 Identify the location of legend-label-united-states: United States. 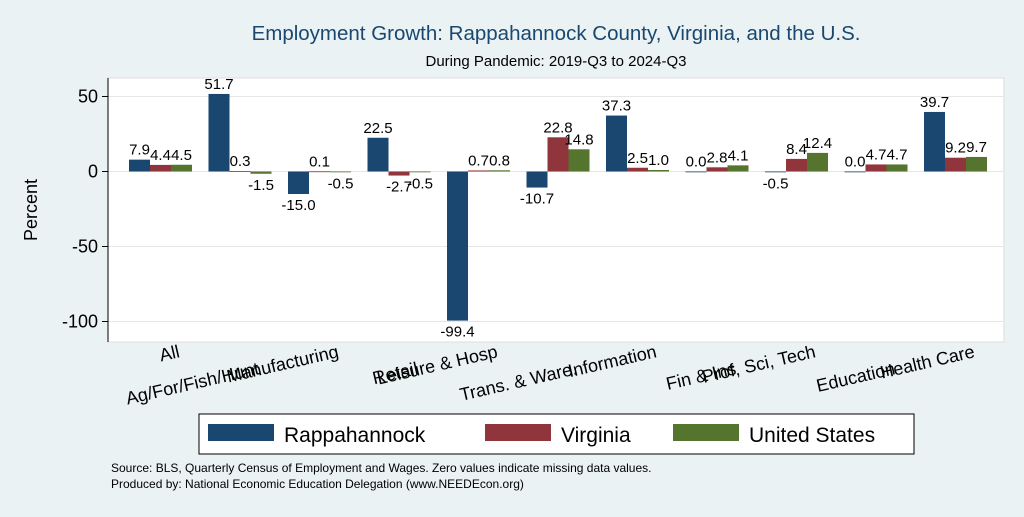
(812, 435).